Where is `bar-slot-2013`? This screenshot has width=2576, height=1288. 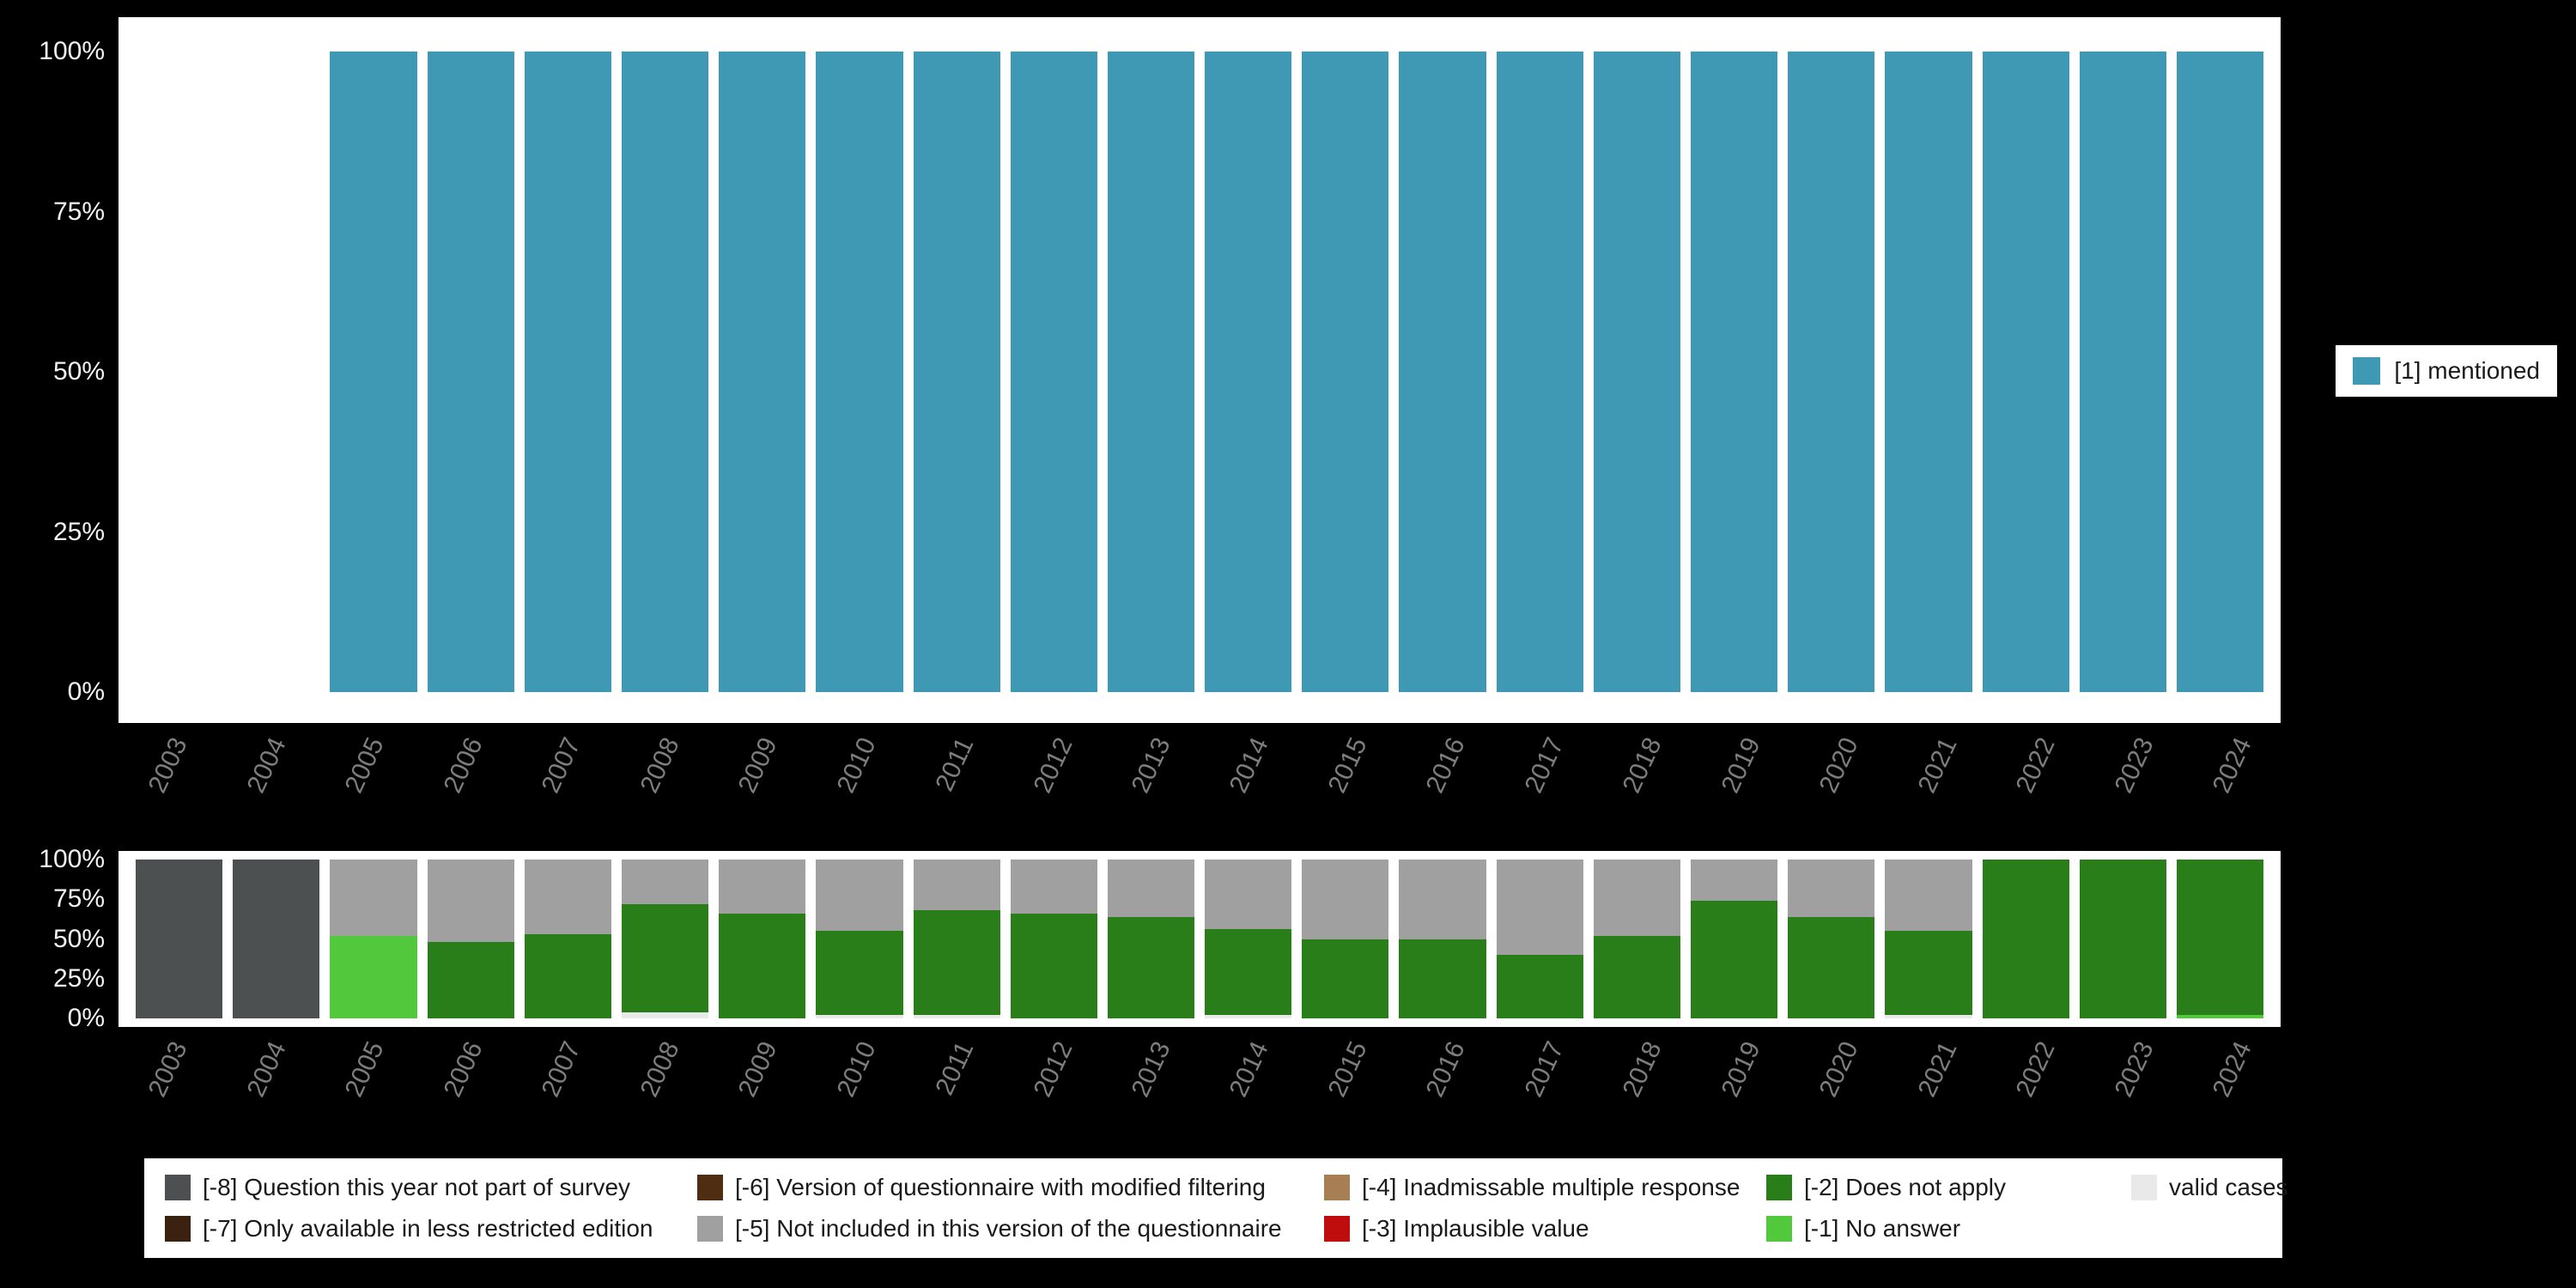 bar-slot-2013 is located at coordinates (1151, 372).